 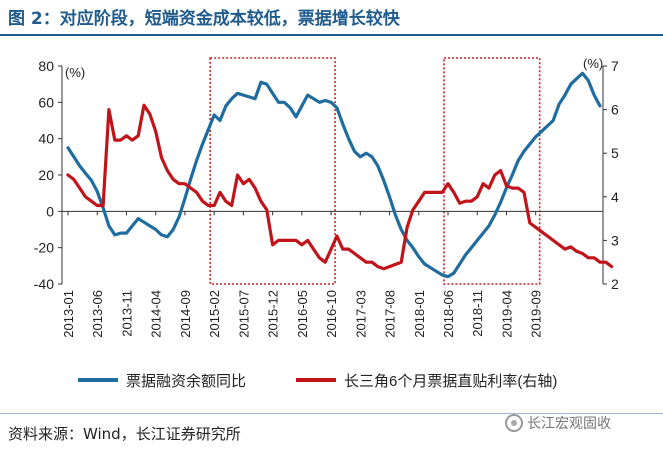 What do you see at coordinates (46, 102) in the screenshot?
I see `left-tick-label: 60` at bounding box center [46, 102].